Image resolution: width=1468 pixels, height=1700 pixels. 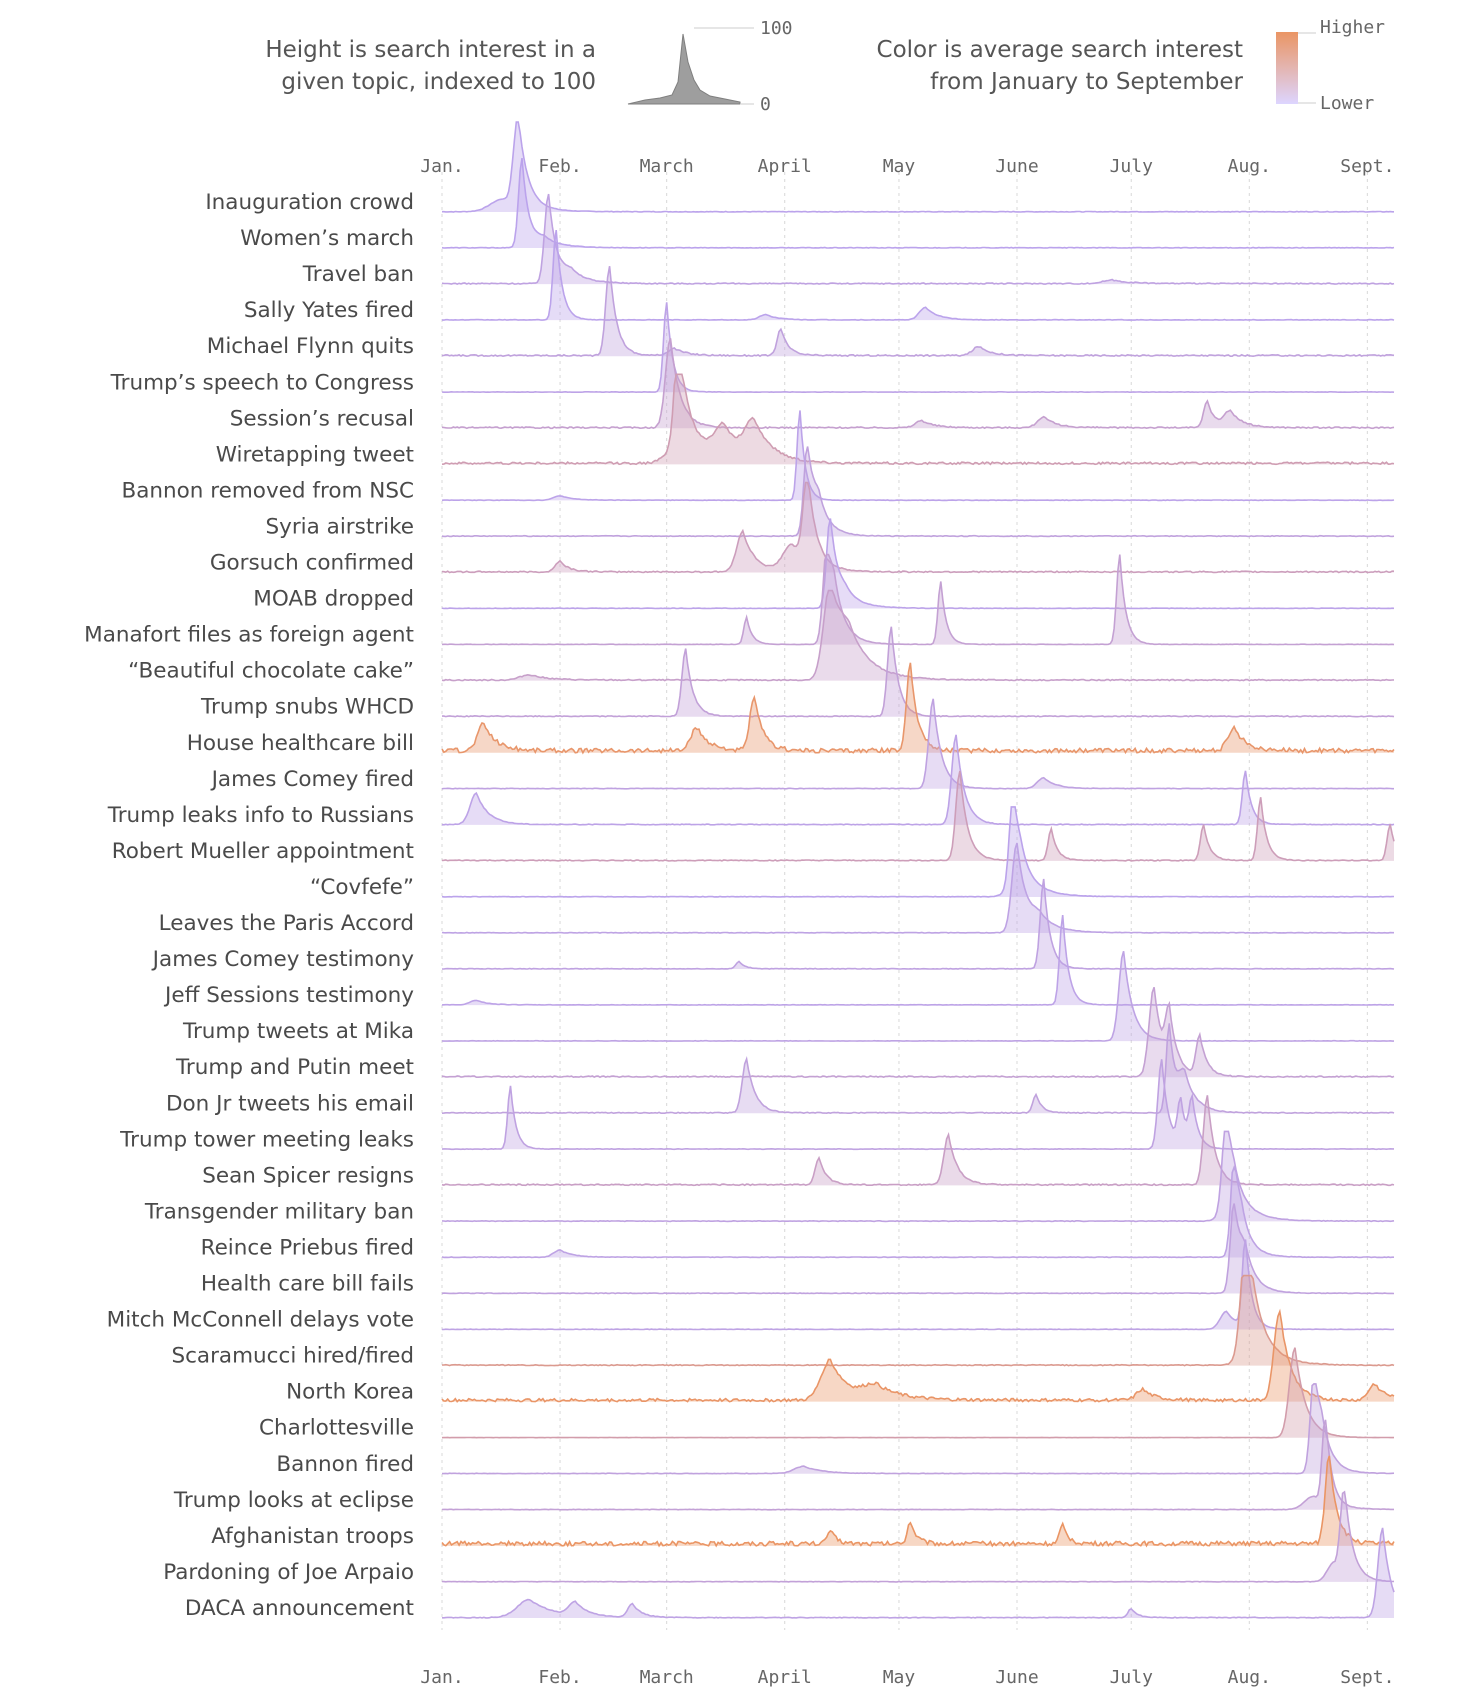 What do you see at coordinates (315, 454) in the screenshot?
I see `topic-label: Wiretapping tweet` at bounding box center [315, 454].